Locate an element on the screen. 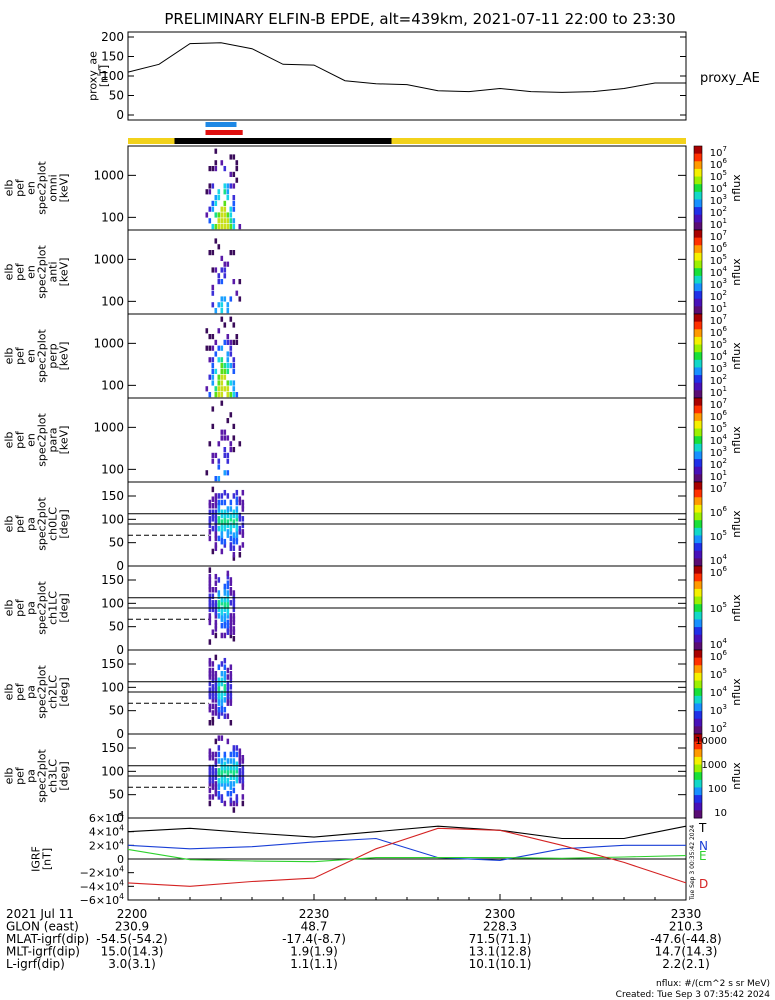  igrf-tick-label: −4×10⁴ is located at coordinates (102, 885).